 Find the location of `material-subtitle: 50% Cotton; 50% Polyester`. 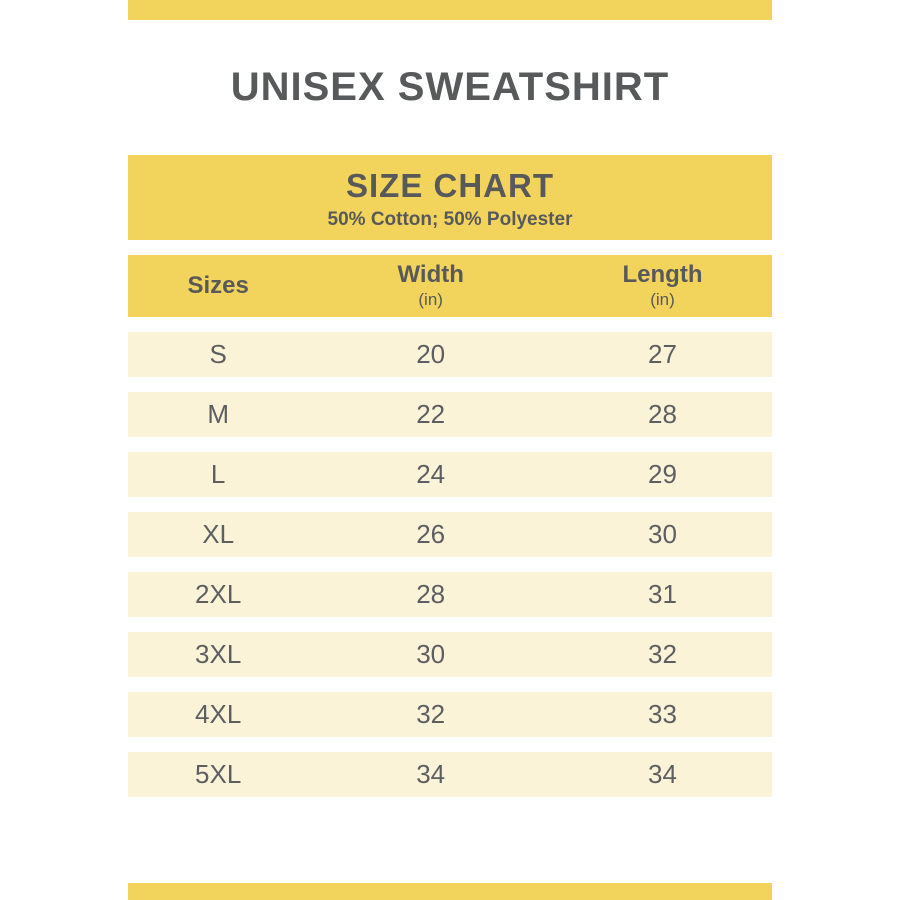

material-subtitle: 50% Cotton; 50% Polyester is located at coordinates (450, 219).